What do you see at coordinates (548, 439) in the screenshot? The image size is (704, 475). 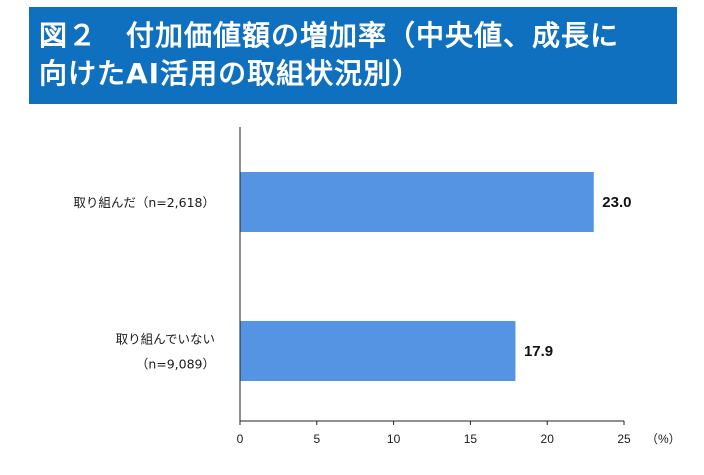 I see `x-tick-label: 20` at bounding box center [548, 439].